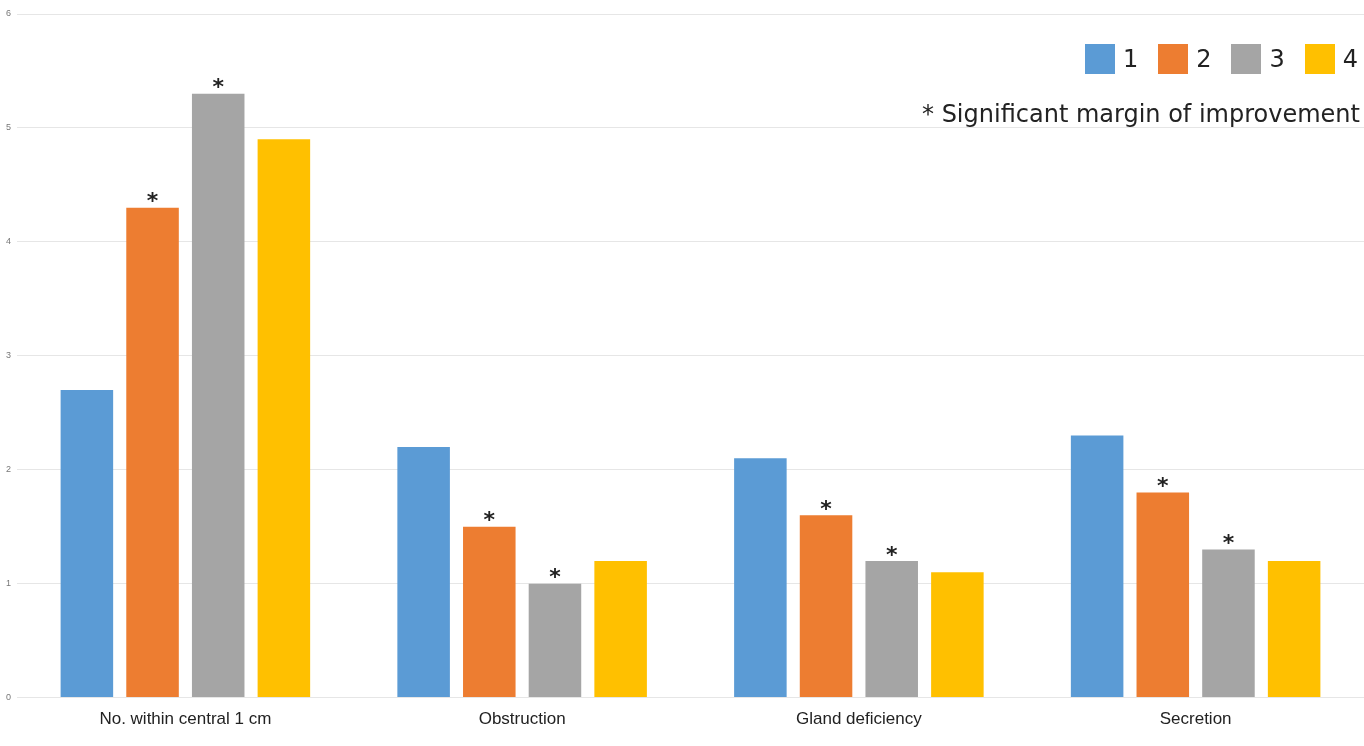 The image size is (1364, 746). I want to click on x-tick-label: No. within central 1 cm, so click(185, 719).